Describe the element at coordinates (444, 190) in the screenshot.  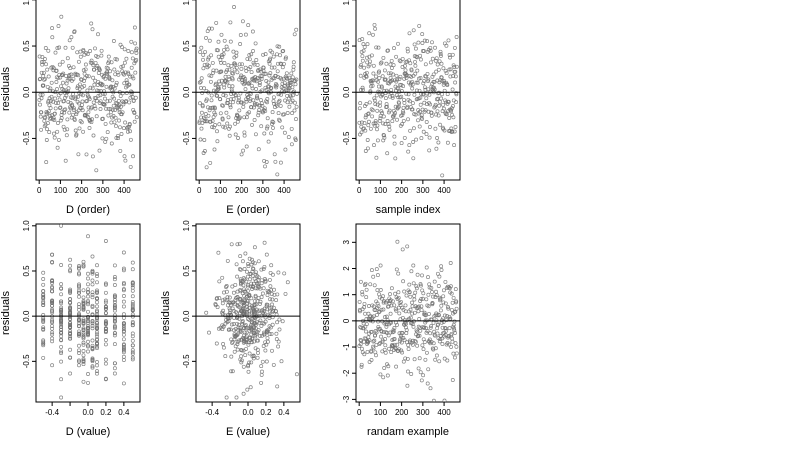
I see `x-tick-label: 400` at that location.